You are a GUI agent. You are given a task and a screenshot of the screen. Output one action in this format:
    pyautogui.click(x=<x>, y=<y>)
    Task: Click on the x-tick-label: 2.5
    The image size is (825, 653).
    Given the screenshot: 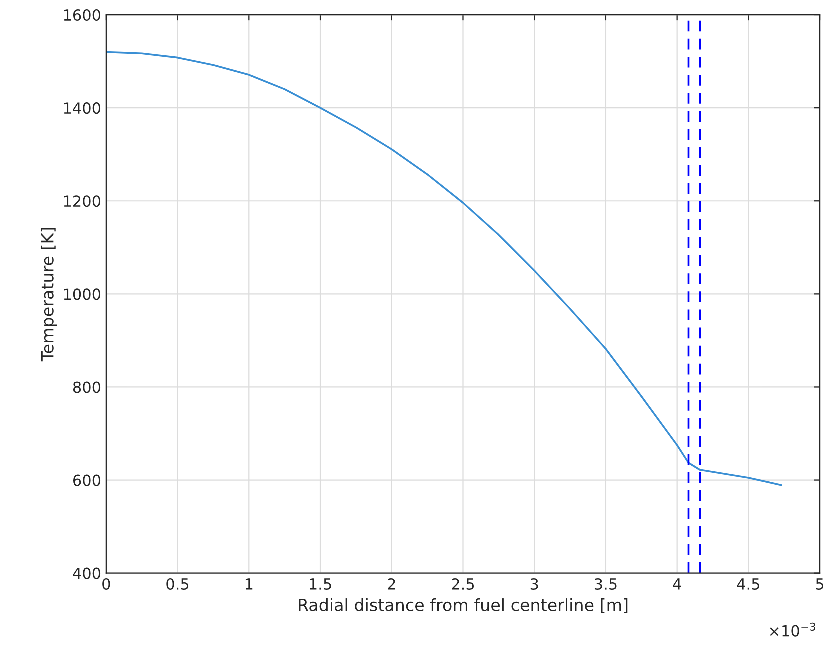 What is the action you would take?
    pyautogui.click(x=463, y=584)
    